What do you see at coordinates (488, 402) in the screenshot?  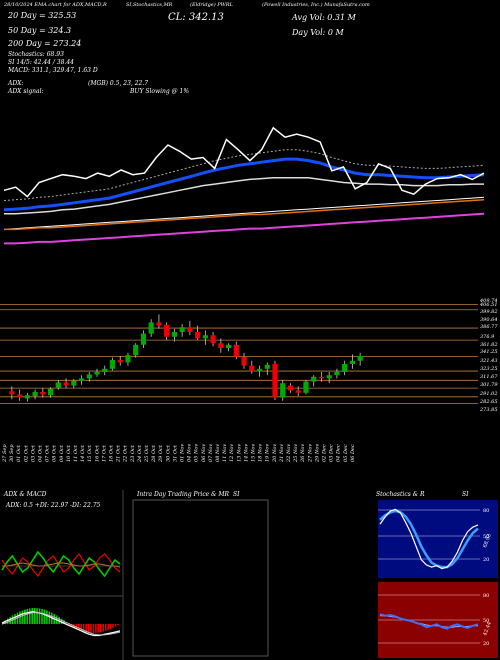 I see `price-level-label: 282.65` at bounding box center [488, 402].